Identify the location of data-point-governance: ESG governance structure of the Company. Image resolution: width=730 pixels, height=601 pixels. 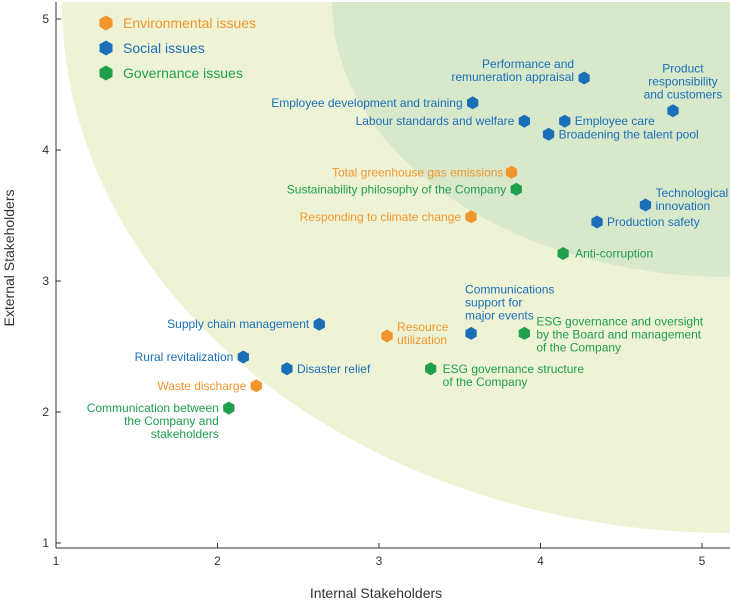
(504, 375).